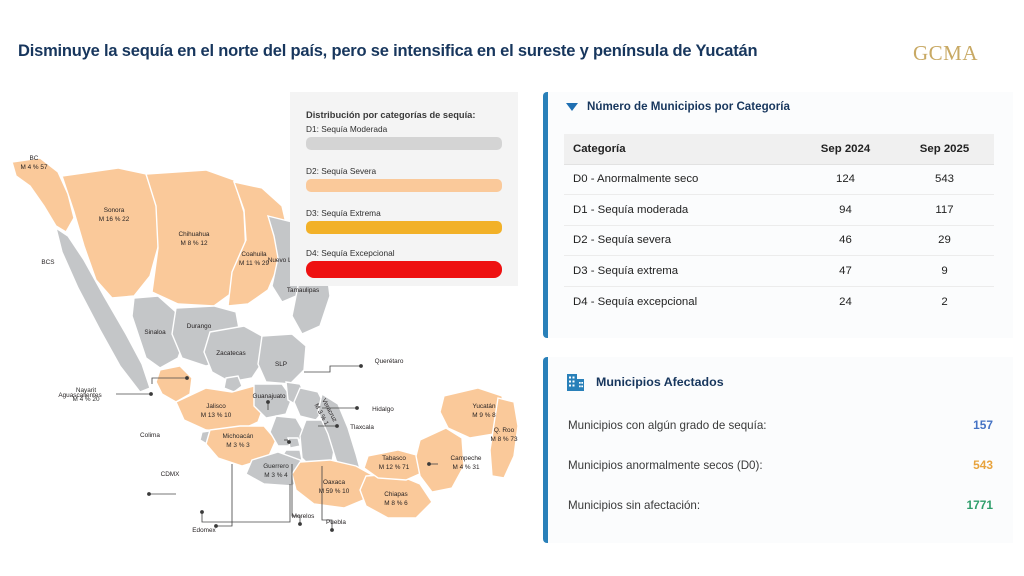 This screenshot has height=576, width=1024. Describe the element at coordinates (233, 384) in the screenshot. I see `state-aguascalientes` at that location.